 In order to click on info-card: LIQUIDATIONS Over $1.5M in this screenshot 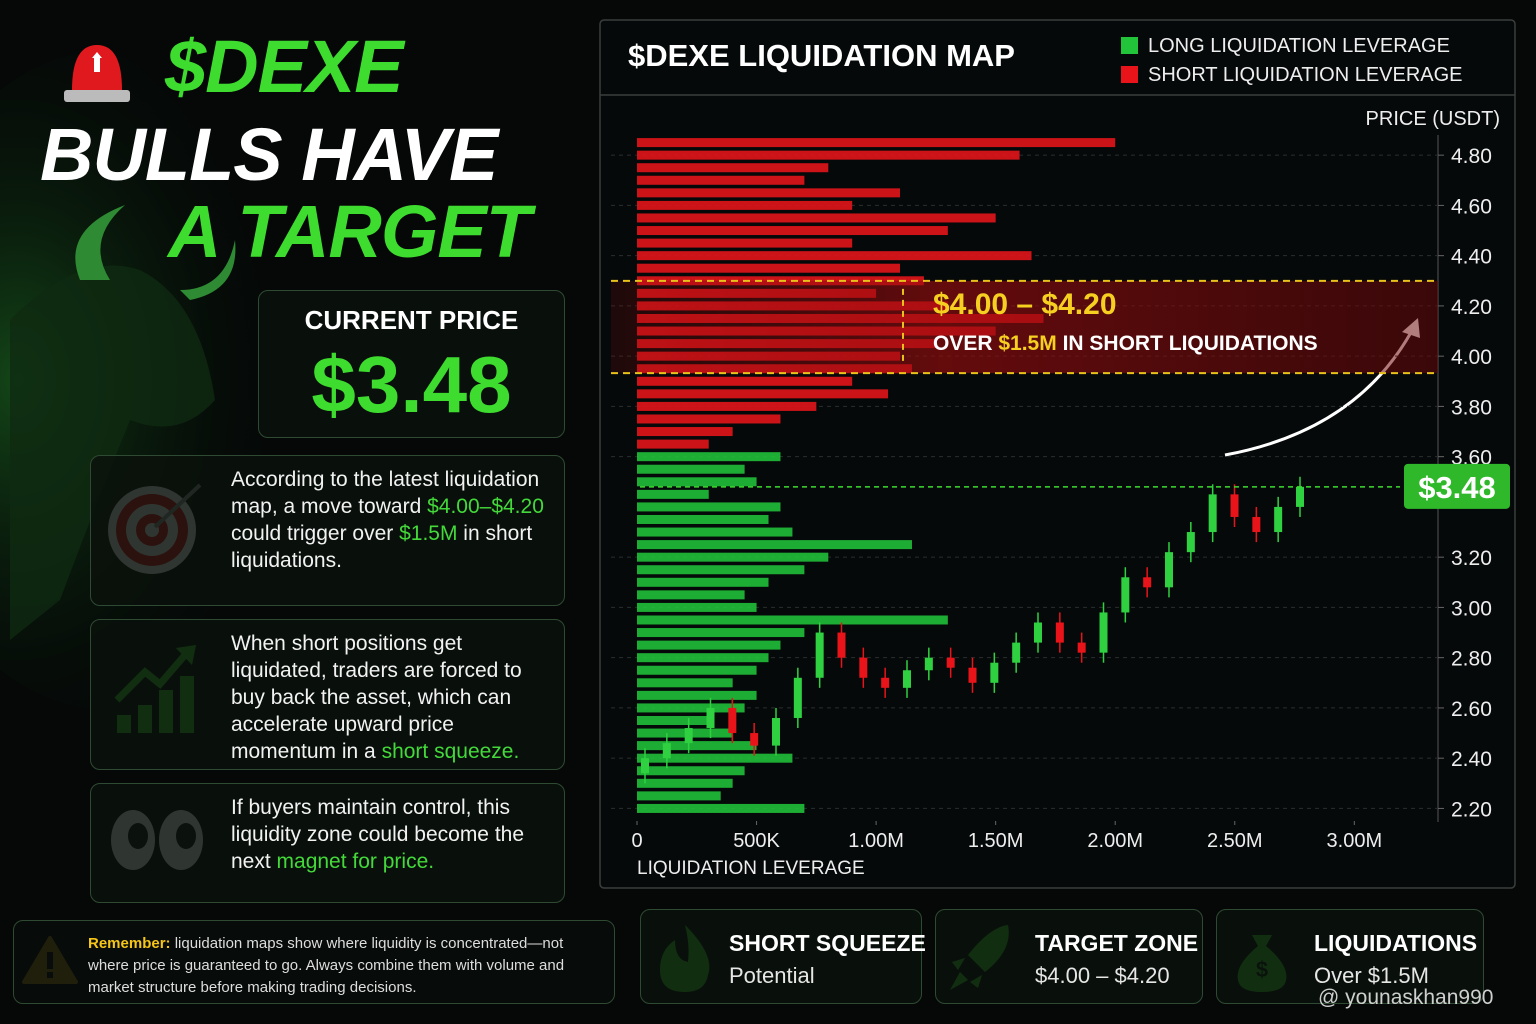, I will do `click(1350, 956)`.